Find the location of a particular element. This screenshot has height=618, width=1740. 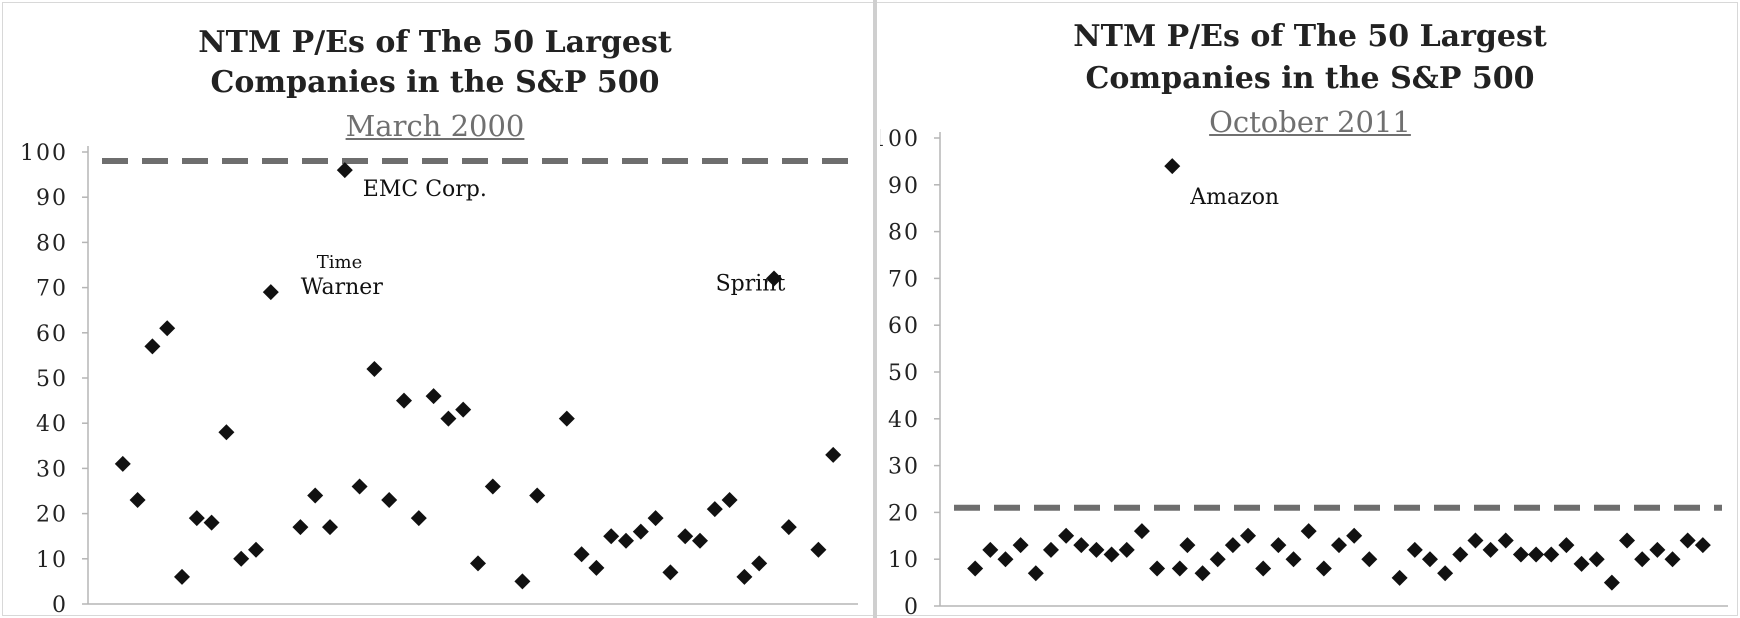

y-tick-label: 40 is located at coordinates (904, 420).